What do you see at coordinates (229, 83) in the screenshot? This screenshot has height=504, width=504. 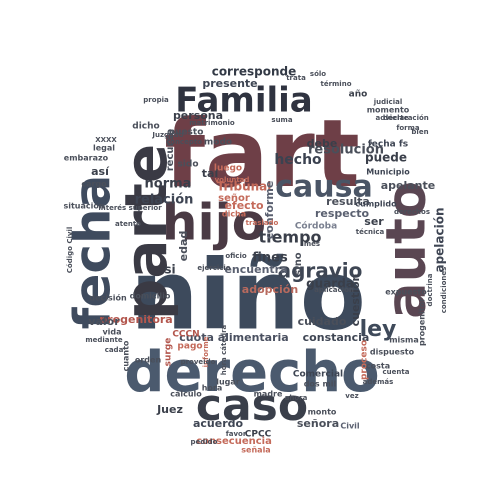 I see `word-presente: presente` at bounding box center [229, 83].